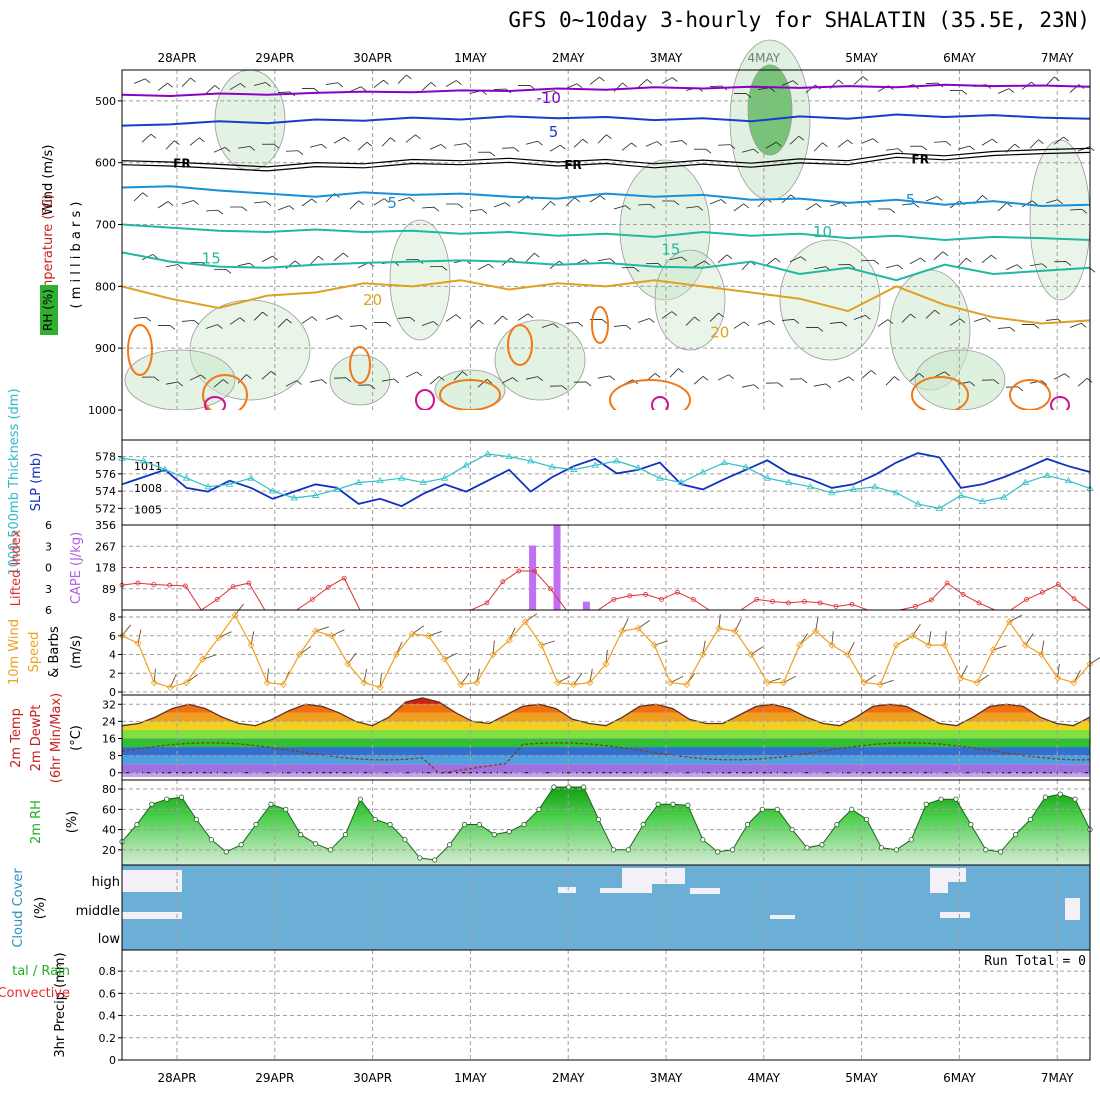 The width and height of the screenshot is (1100, 1105). I want to click on date-label-bottom: 4MAY, so click(763, 1078).